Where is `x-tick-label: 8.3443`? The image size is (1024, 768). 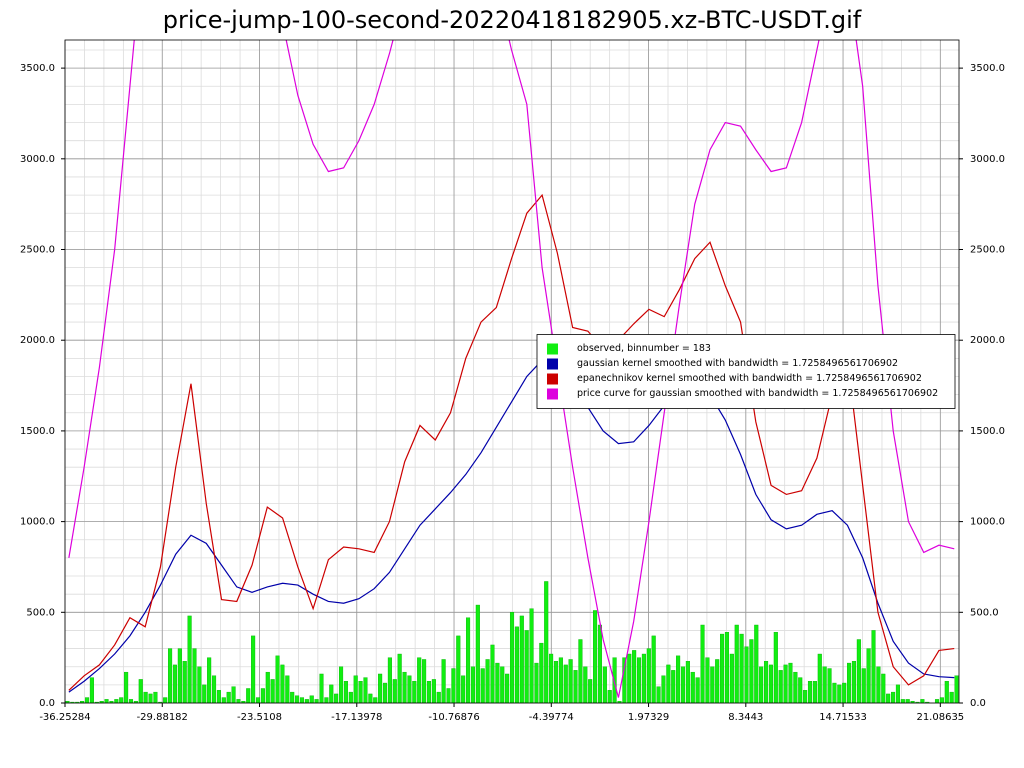
x-tick-label: 8.3443 is located at coordinates (745, 717).